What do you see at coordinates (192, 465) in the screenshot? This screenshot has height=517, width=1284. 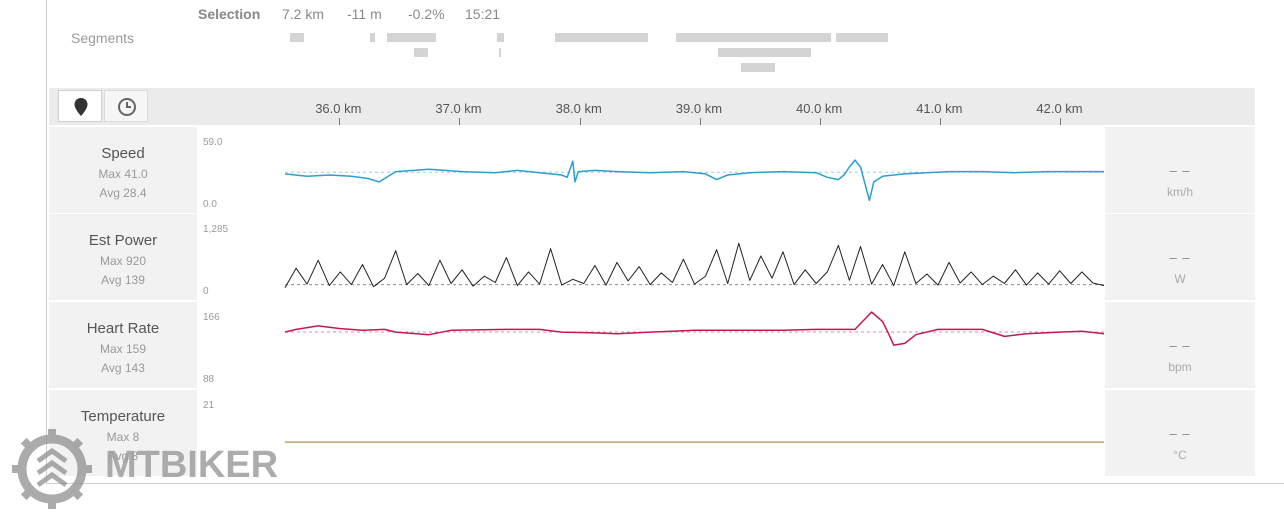 I see `watermark-text: MTBIKER` at bounding box center [192, 465].